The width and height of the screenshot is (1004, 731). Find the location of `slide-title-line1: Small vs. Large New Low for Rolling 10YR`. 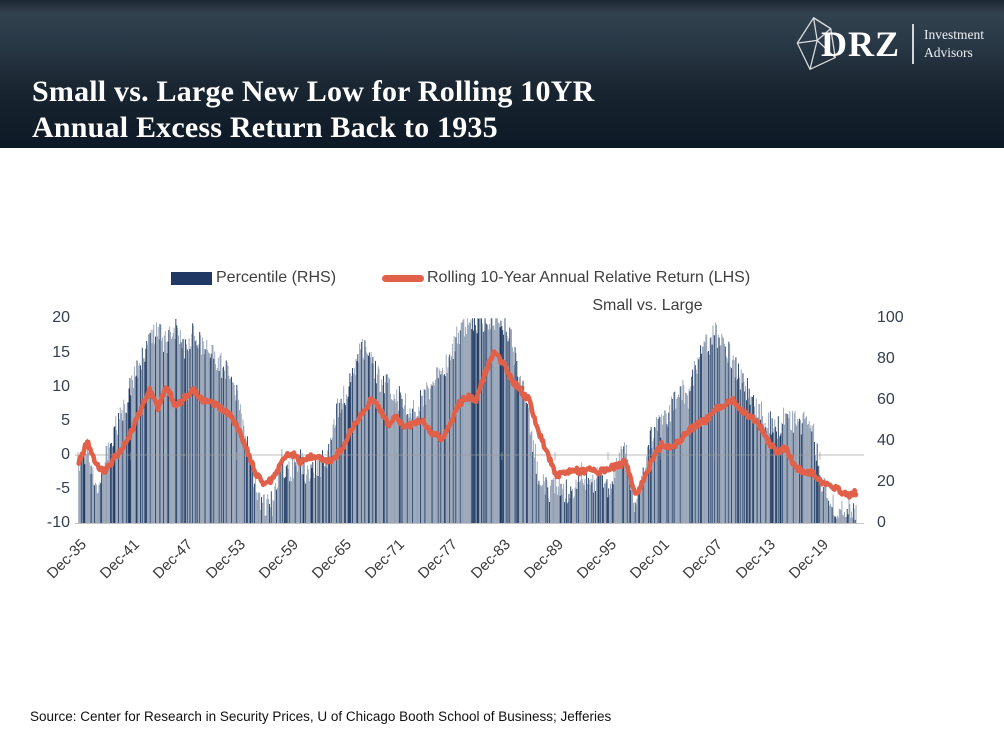

slide-title-line1: Small vs. Large New Low for Rolling 10YR is located at coordinates (313, 91).